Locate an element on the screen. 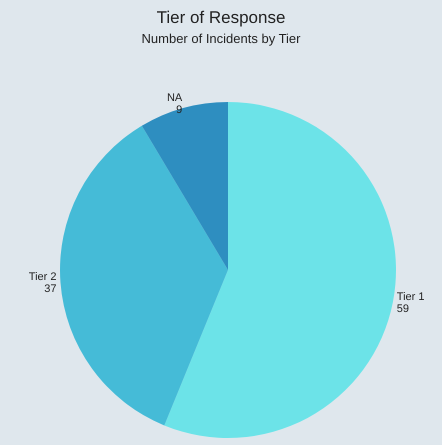 The width and height of the screenshot is (442, 445). data-label: 37 is located at coordinates (50, 288).